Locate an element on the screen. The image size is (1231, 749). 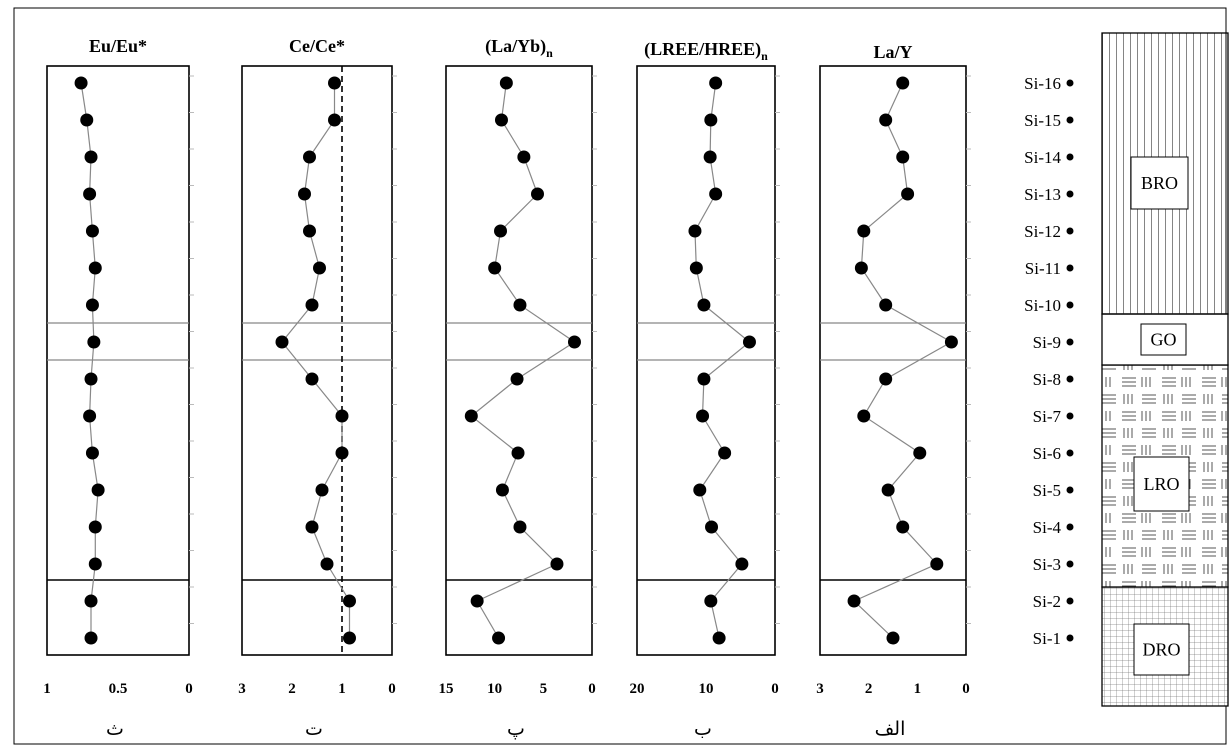
chart-panel-3: 15 10 5 0 (La/Yb)n پ is located at coordinates (518, 388).